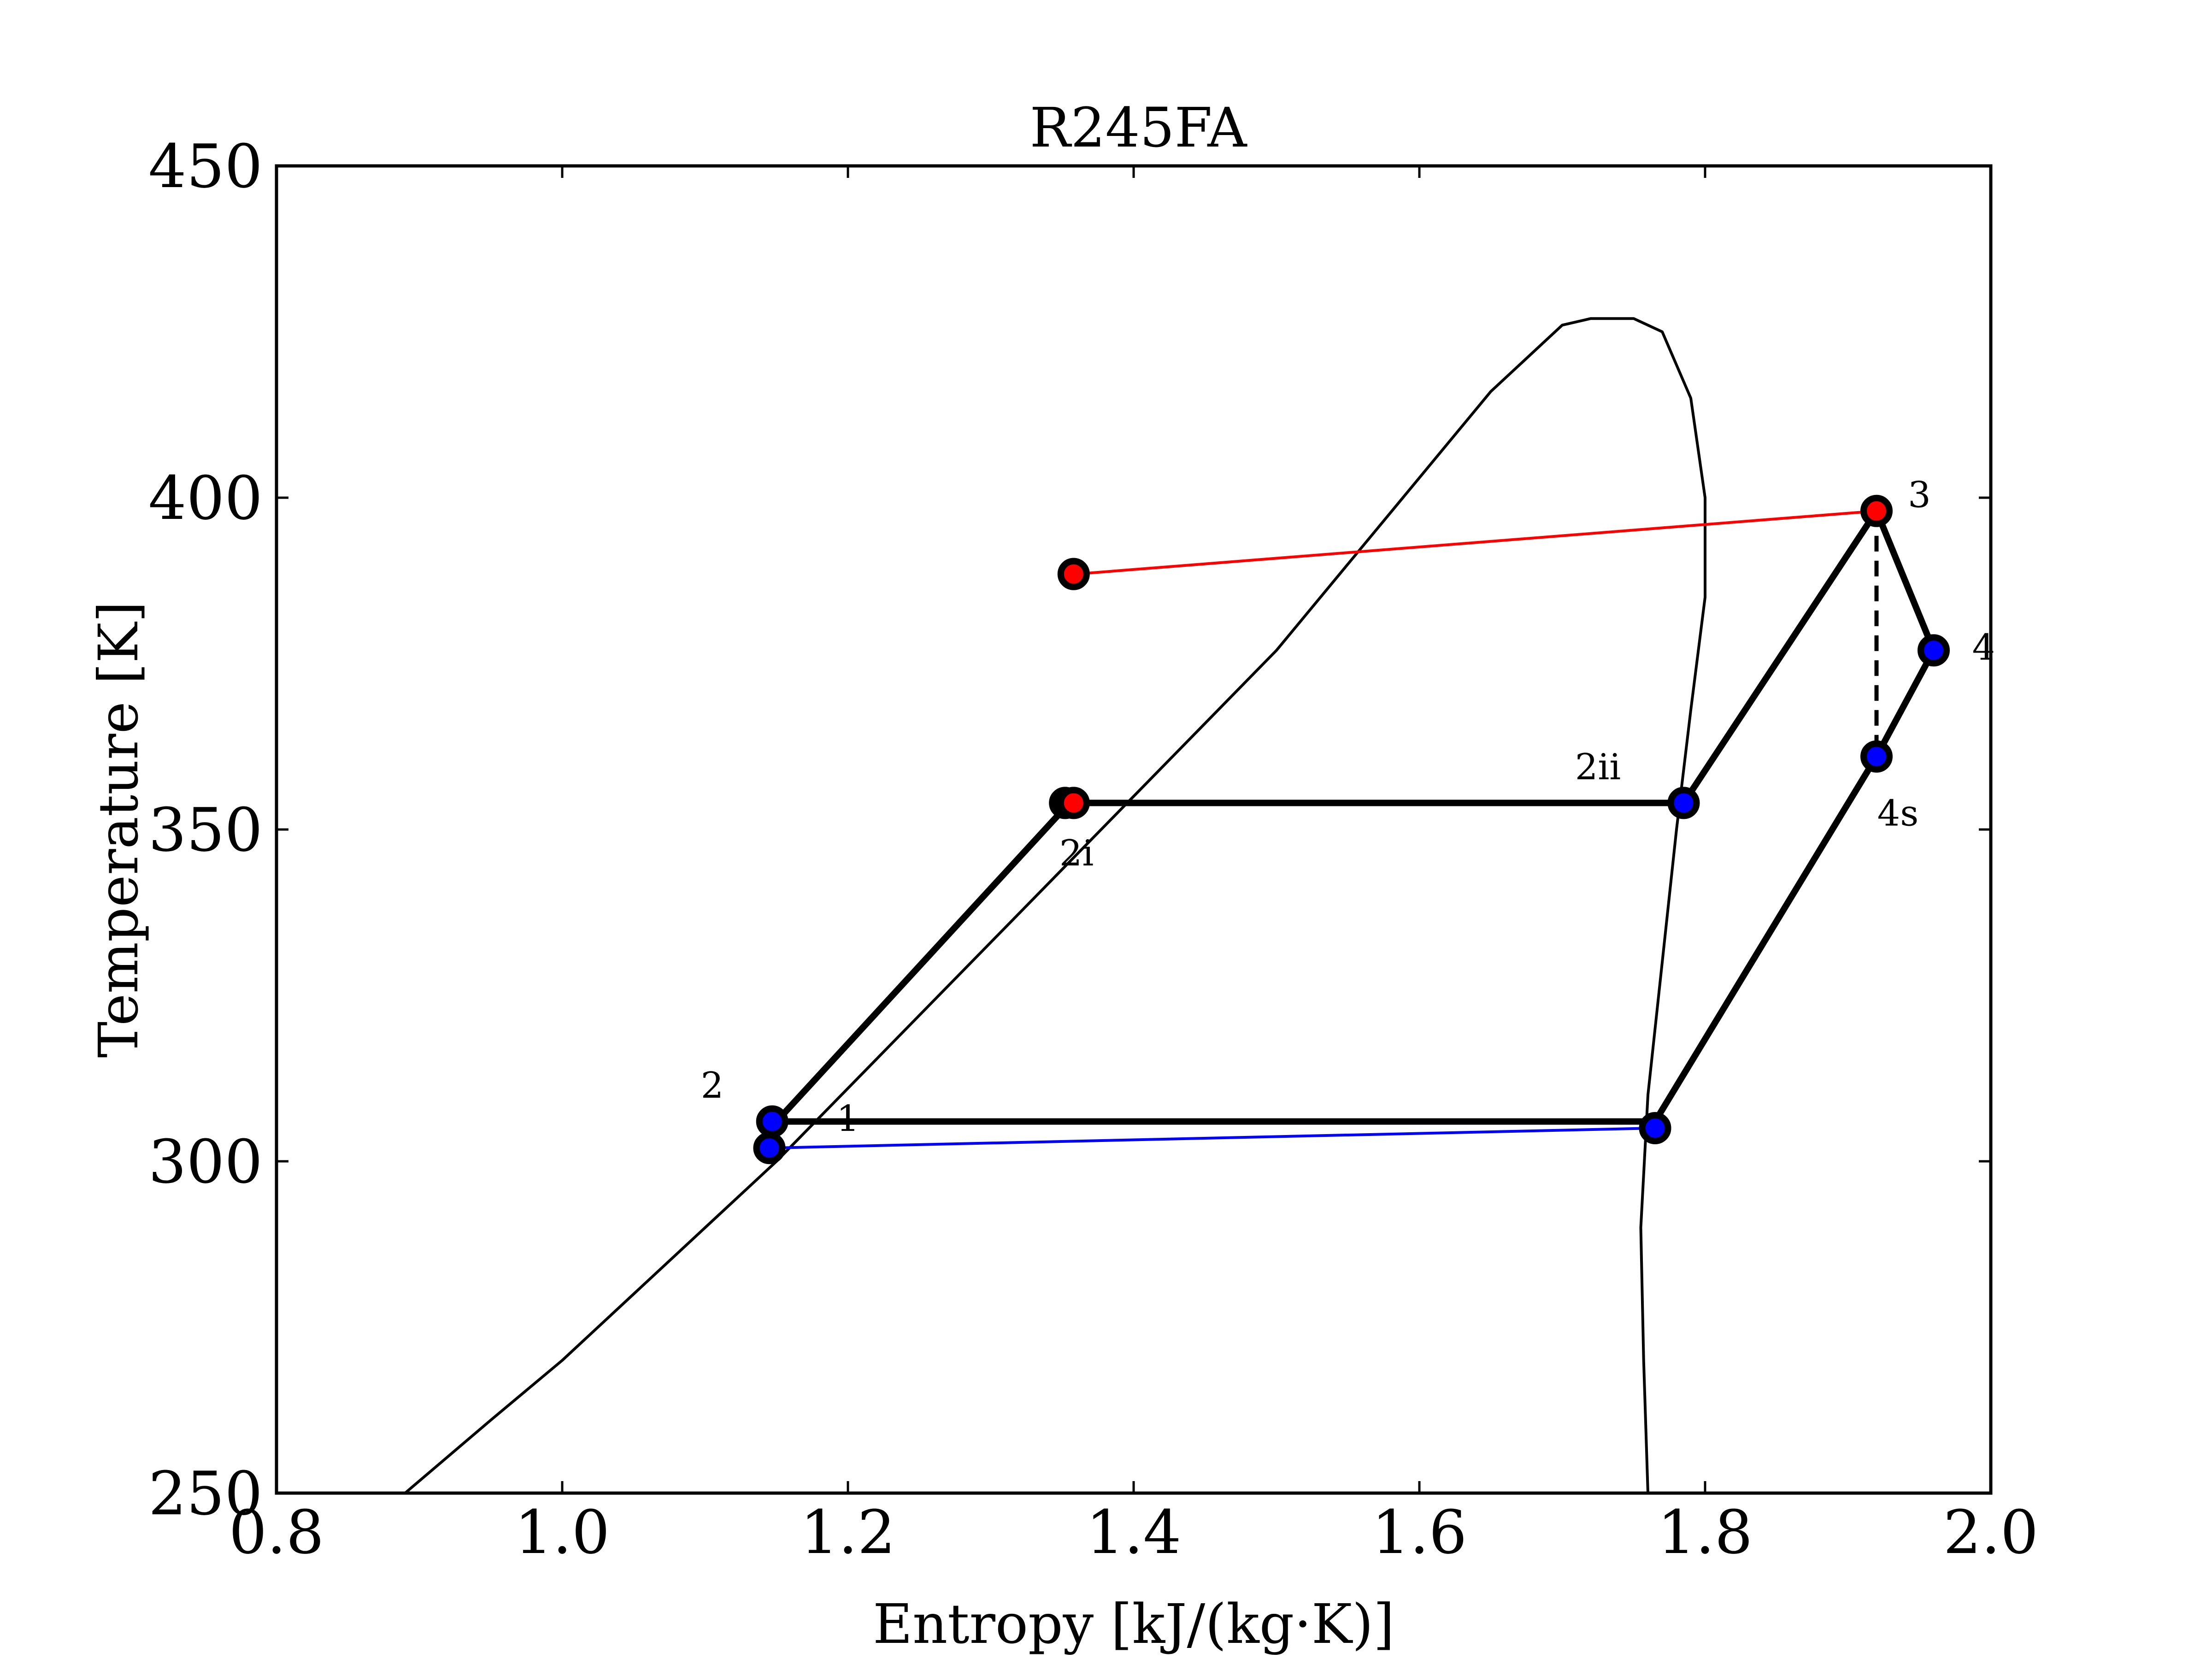 This screenshot has width=2212, height=1659. What do you see at coordinates (1919, 495) in the screenshot?
I see `point-label-5: 3` at bounding box center [1919, 495].